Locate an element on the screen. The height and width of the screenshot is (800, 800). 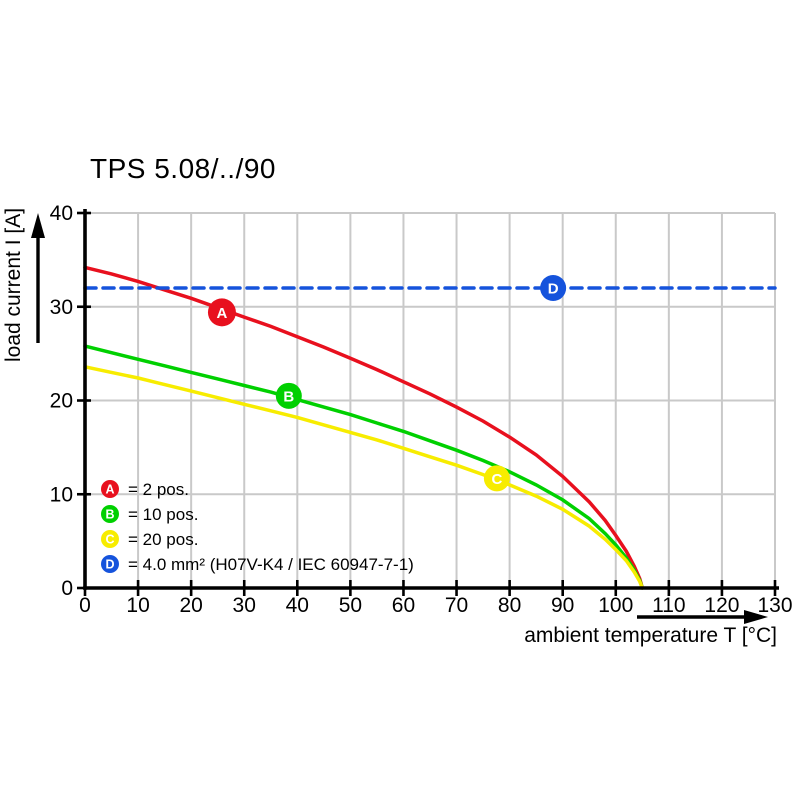
marker-D is located at coordinates (553, 288).